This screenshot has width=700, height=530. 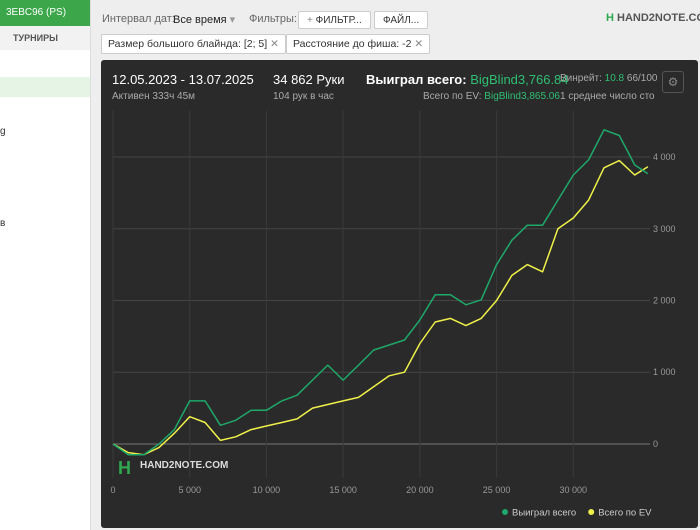 I want to click on tab: ТУРНИРЫ, so click(x=45, y=38).